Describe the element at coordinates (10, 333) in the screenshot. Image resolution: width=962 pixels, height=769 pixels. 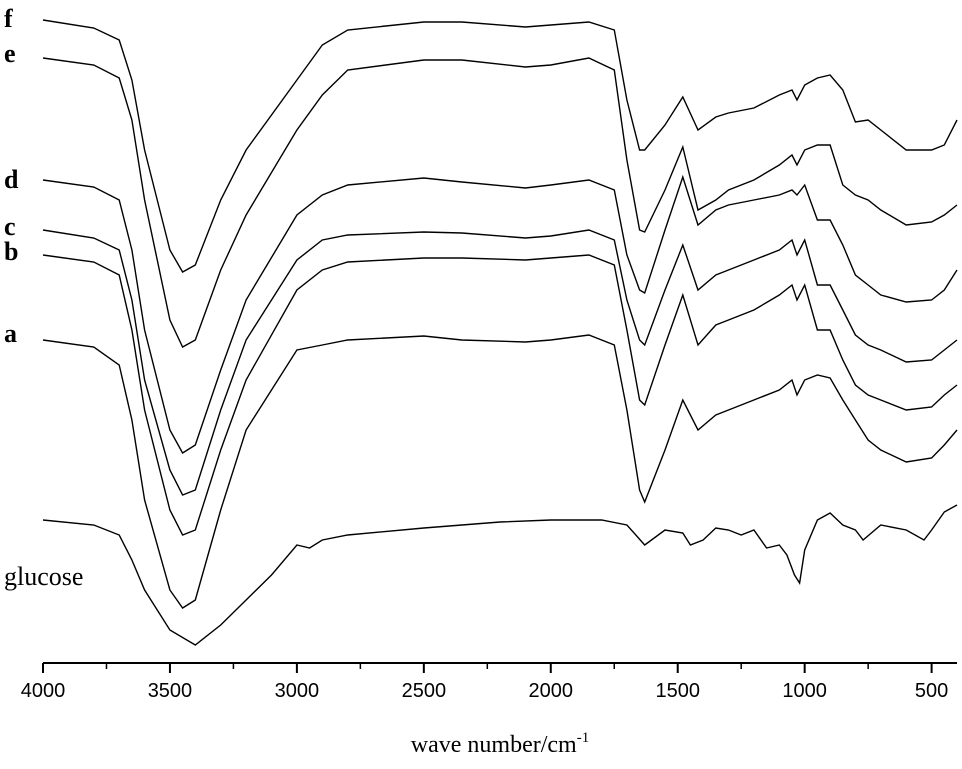
I see `series-label: a` at that location.